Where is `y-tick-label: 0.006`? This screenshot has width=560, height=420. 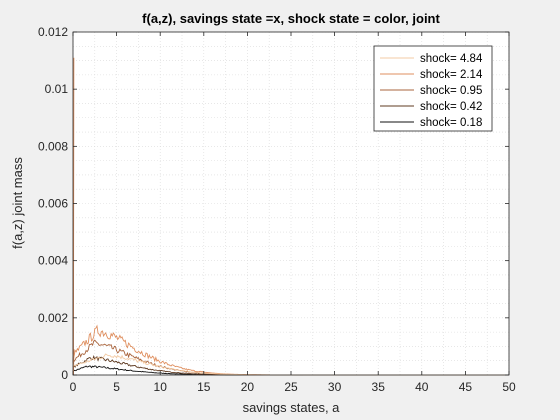 y-tick-label: 0.006 is located at coordinates (53, 204).